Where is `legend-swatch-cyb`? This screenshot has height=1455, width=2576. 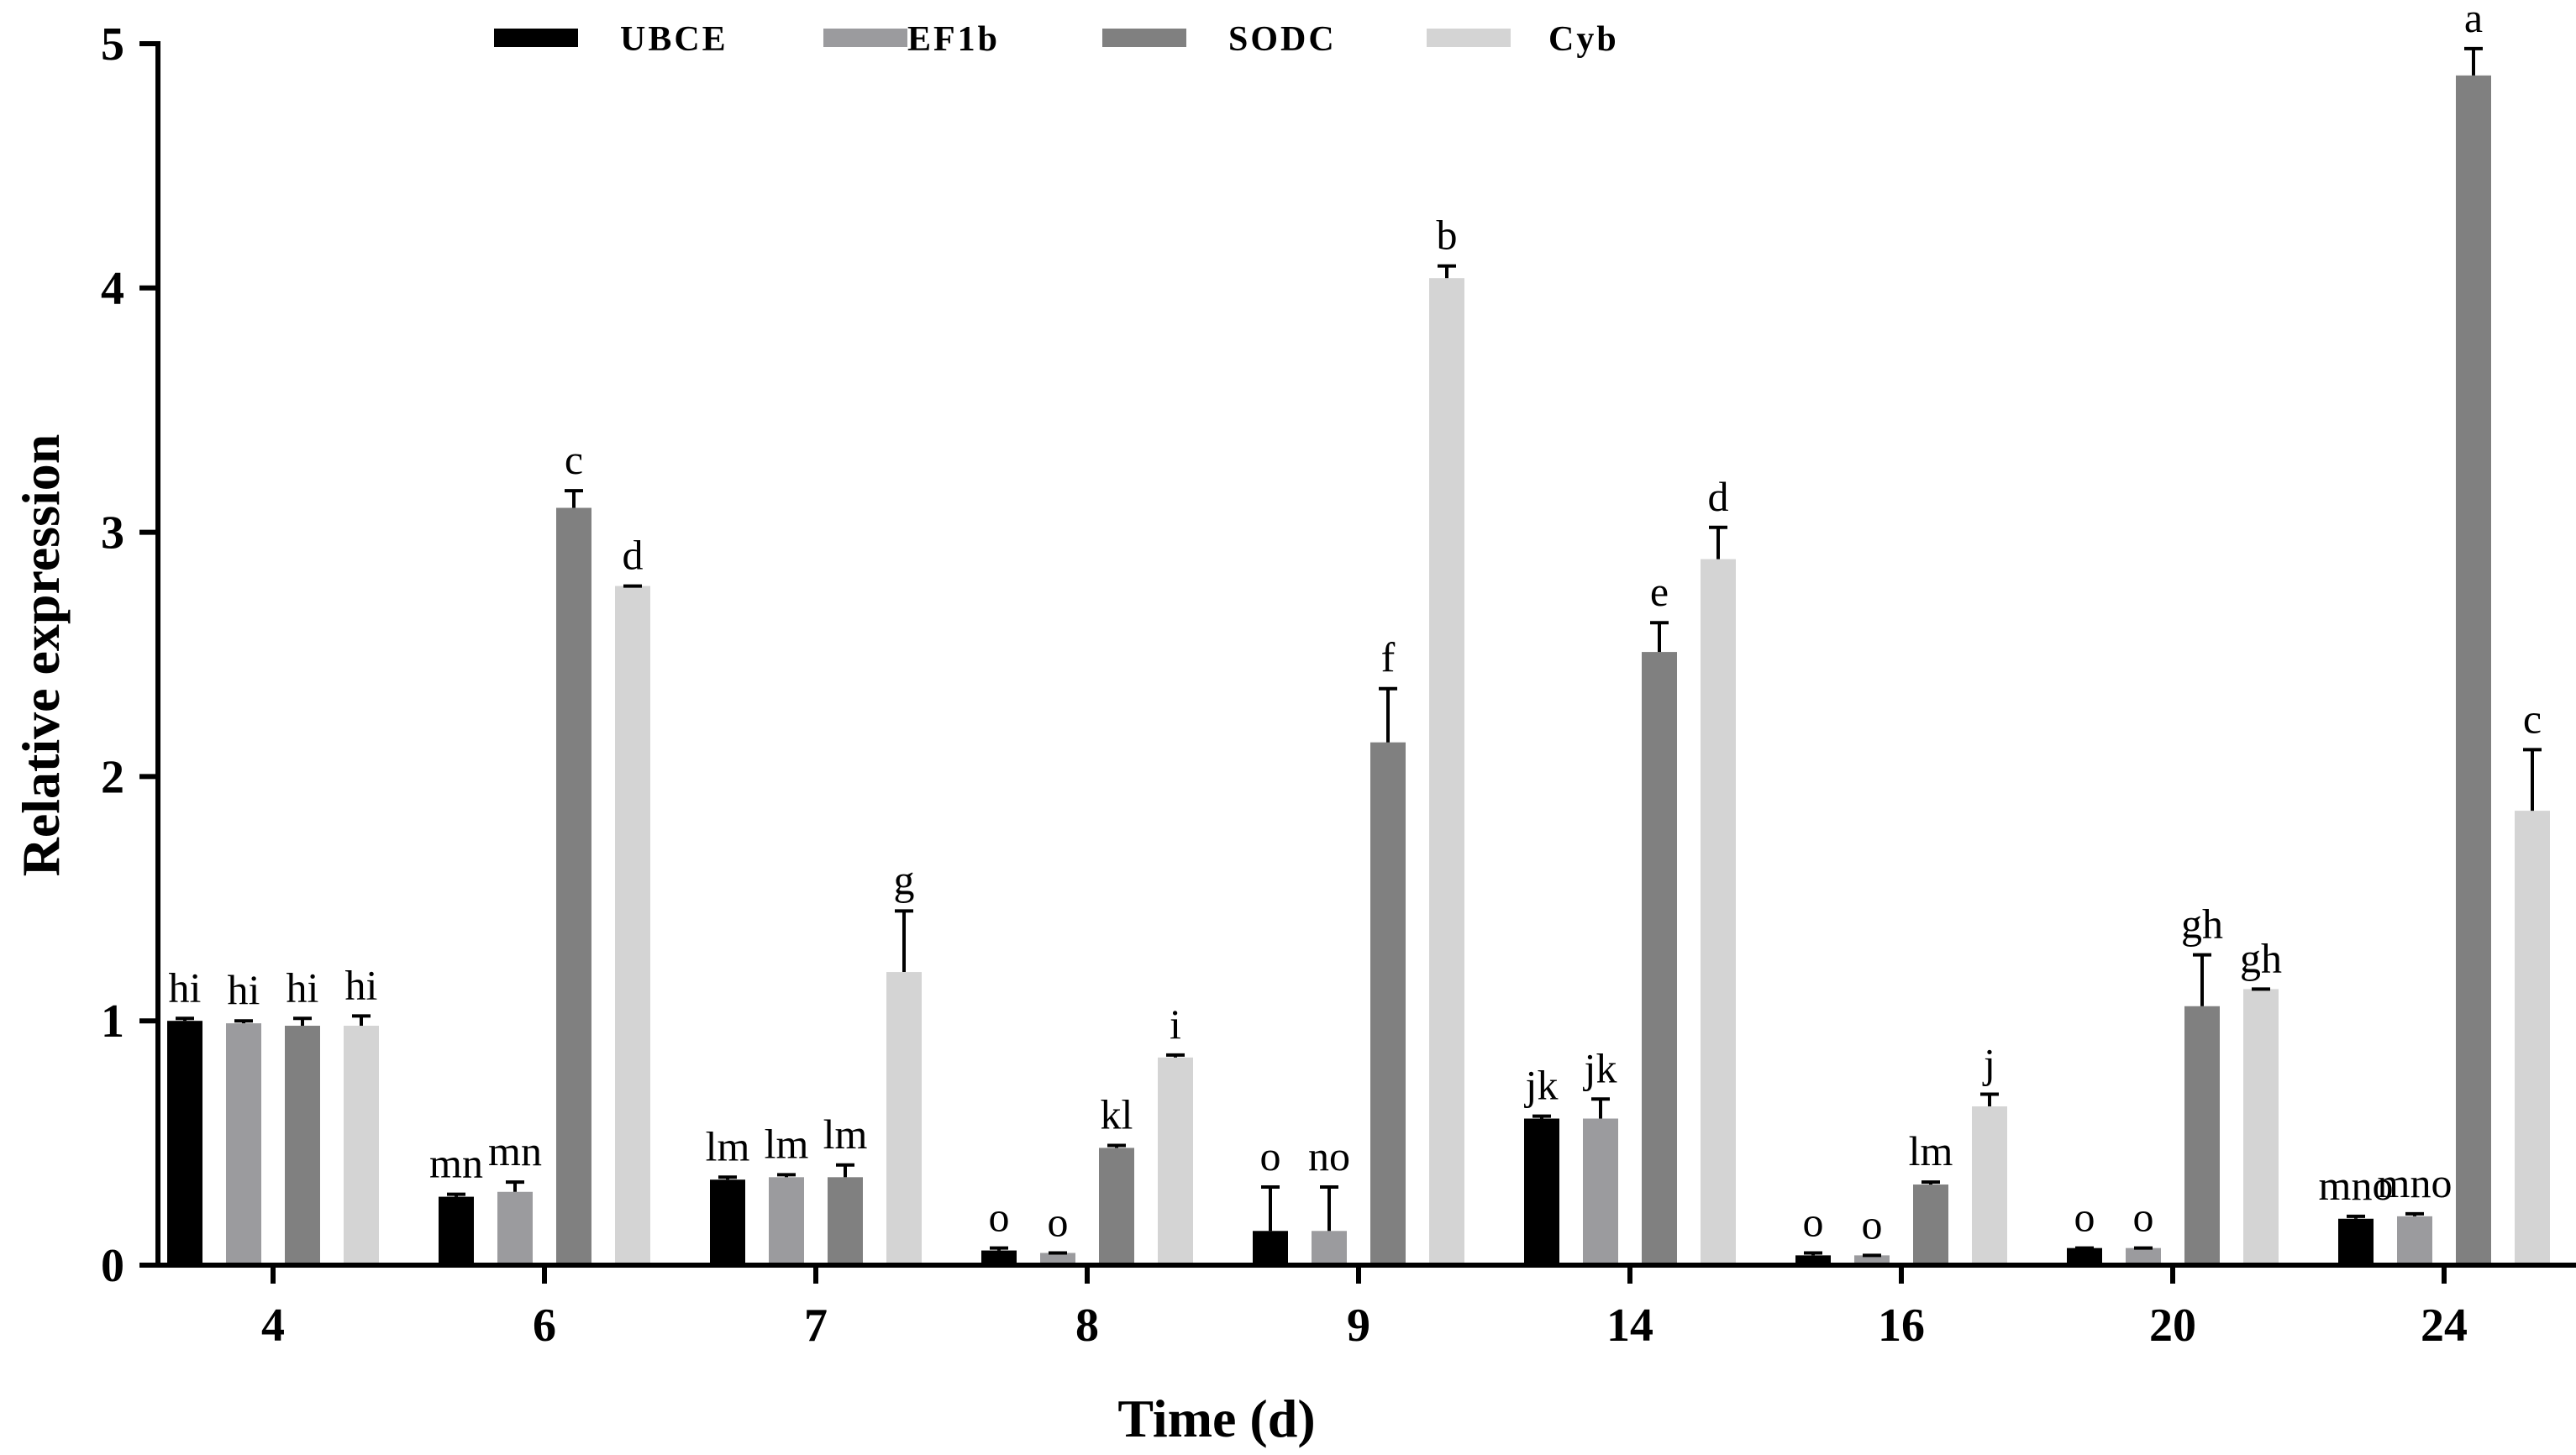 legend-swatch-cyb is located at coordinates (1469, 38).